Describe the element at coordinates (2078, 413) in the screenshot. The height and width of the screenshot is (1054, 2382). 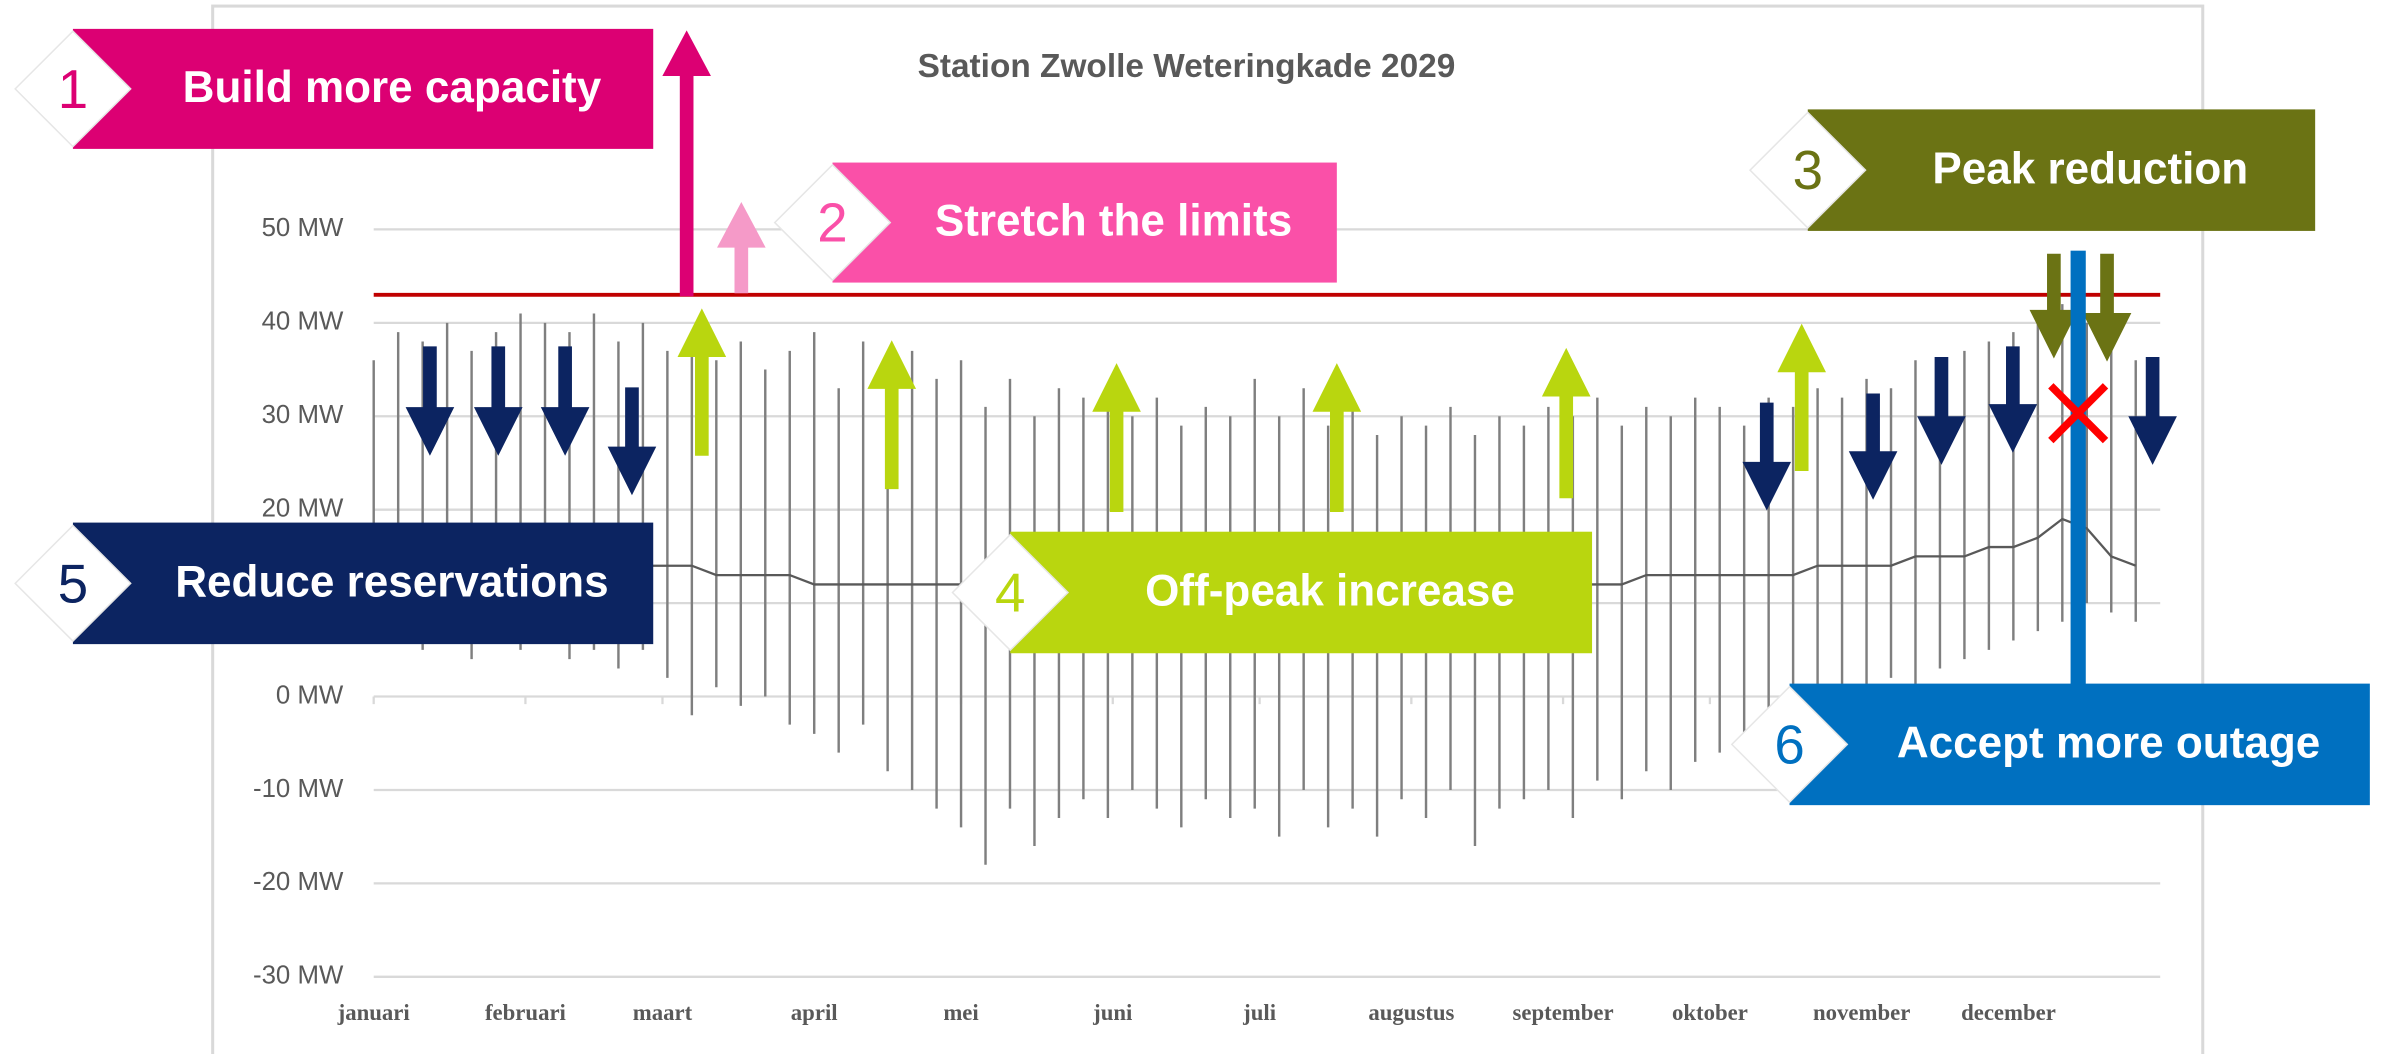
I see `cross-mark` at that location.